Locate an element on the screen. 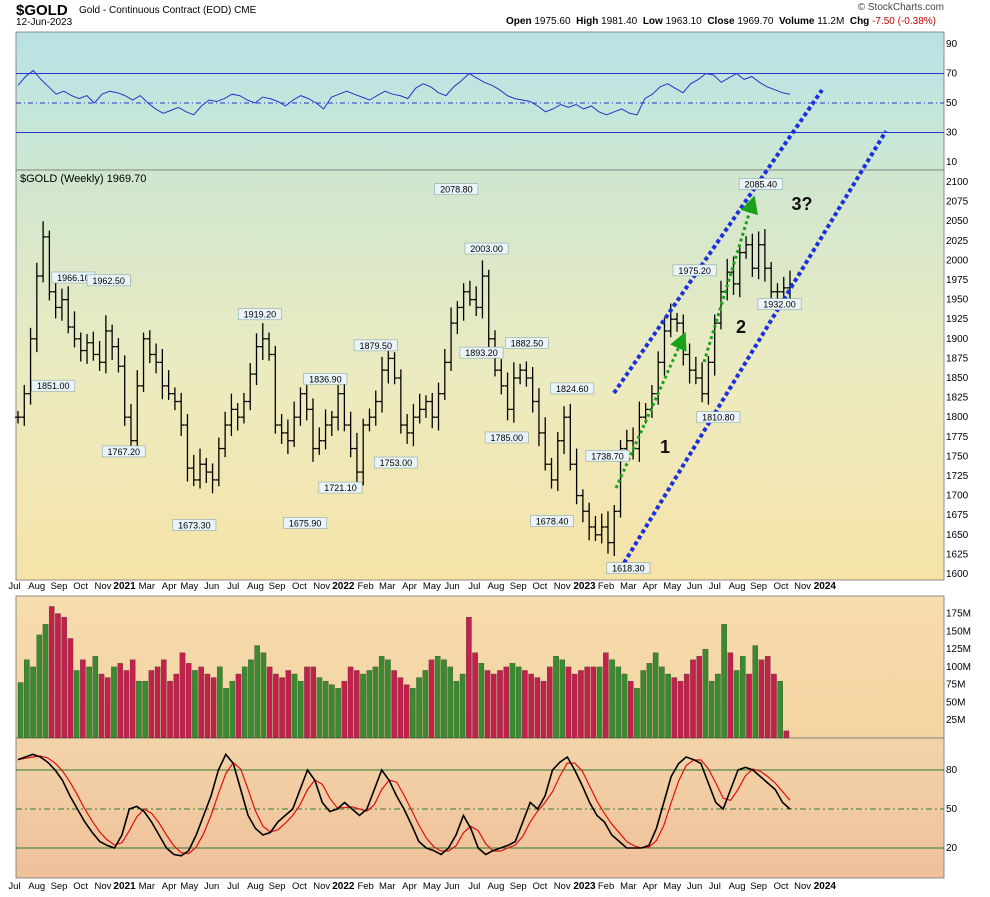 This screenshot has height=897, width=990. price-x-tick: Sep is located at coordinates (59, 586).